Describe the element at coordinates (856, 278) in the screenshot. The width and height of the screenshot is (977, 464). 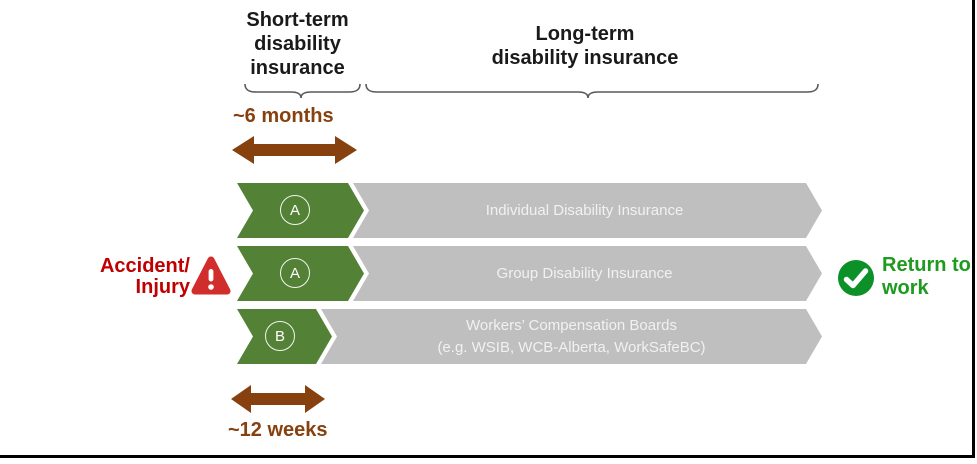
I see `check-circle-icon` at that location.